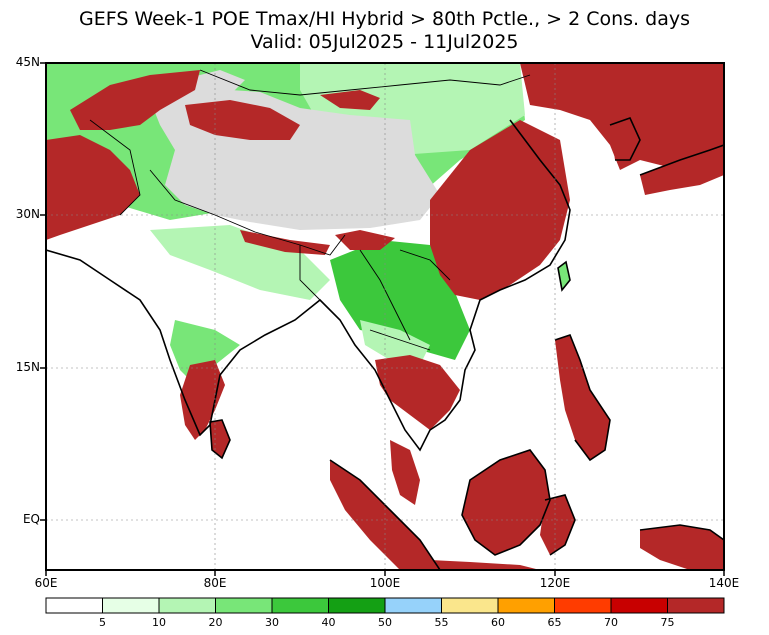 The height and width of the screenshot is (635, 769). Describe the element at coordinates (215, 583) in the screenshot. I see `lon-label-80e: 80E` at that location.